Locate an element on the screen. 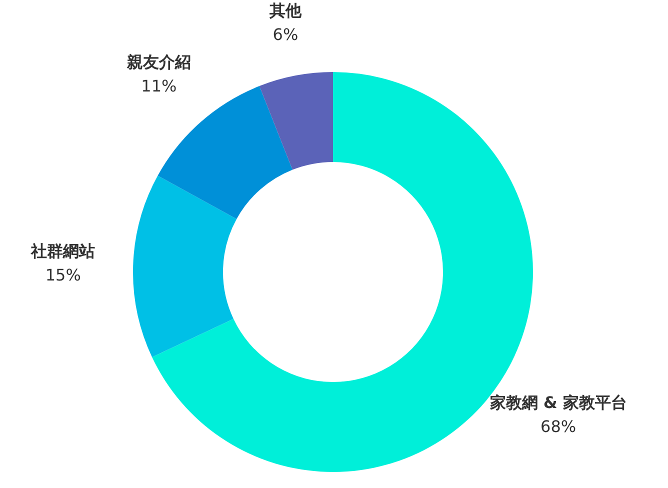 This screenshot has width=668, height=488. data-label: 15% is located at coordinates (63, 275).